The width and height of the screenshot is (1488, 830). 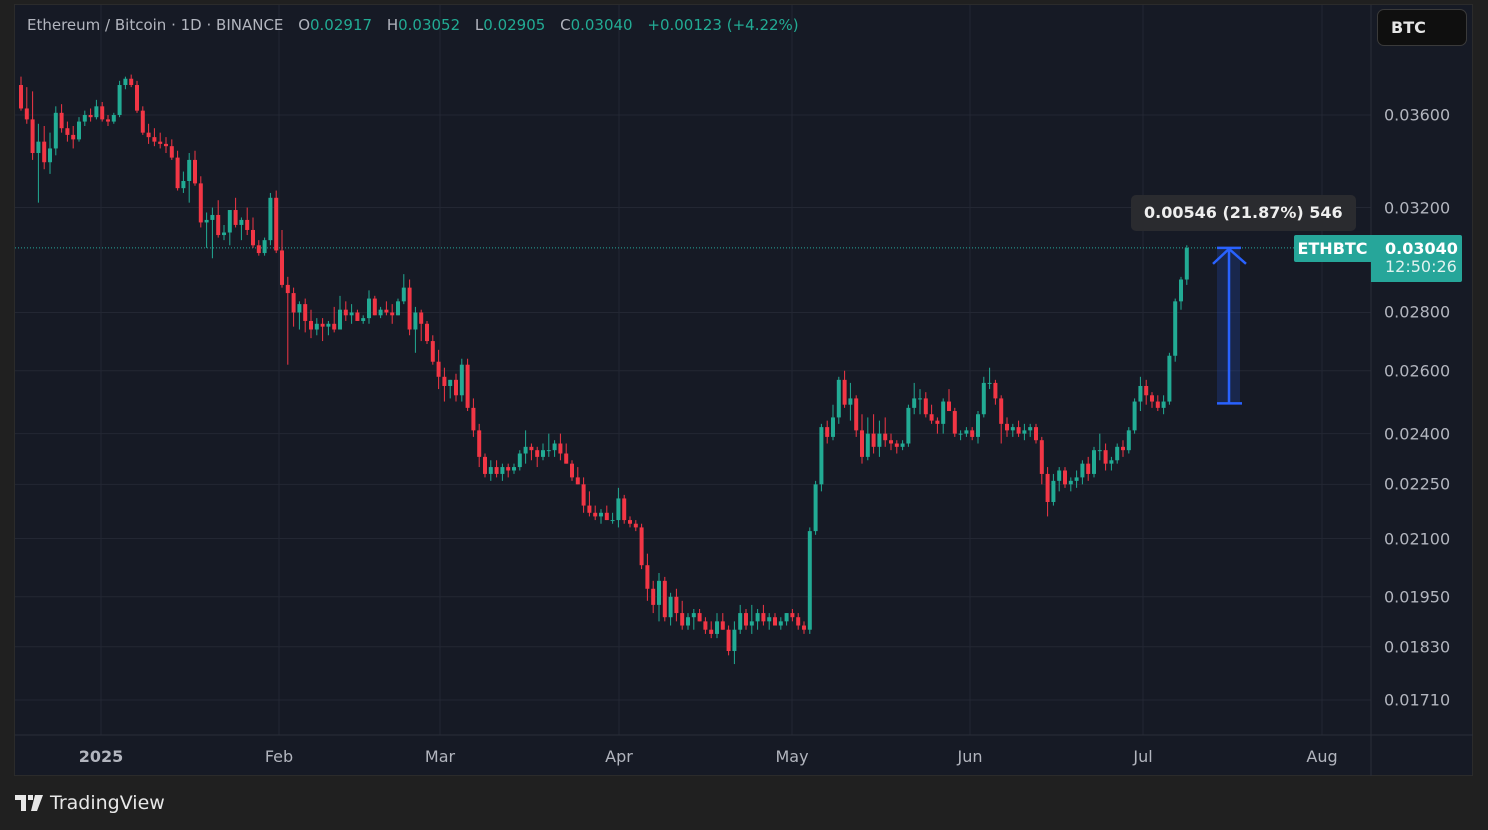 What do you see at coordinates (723, 25) in the screenshot?
I see `change-value: +0.00123 (+4.22%)` at bounding box center [723, 25].